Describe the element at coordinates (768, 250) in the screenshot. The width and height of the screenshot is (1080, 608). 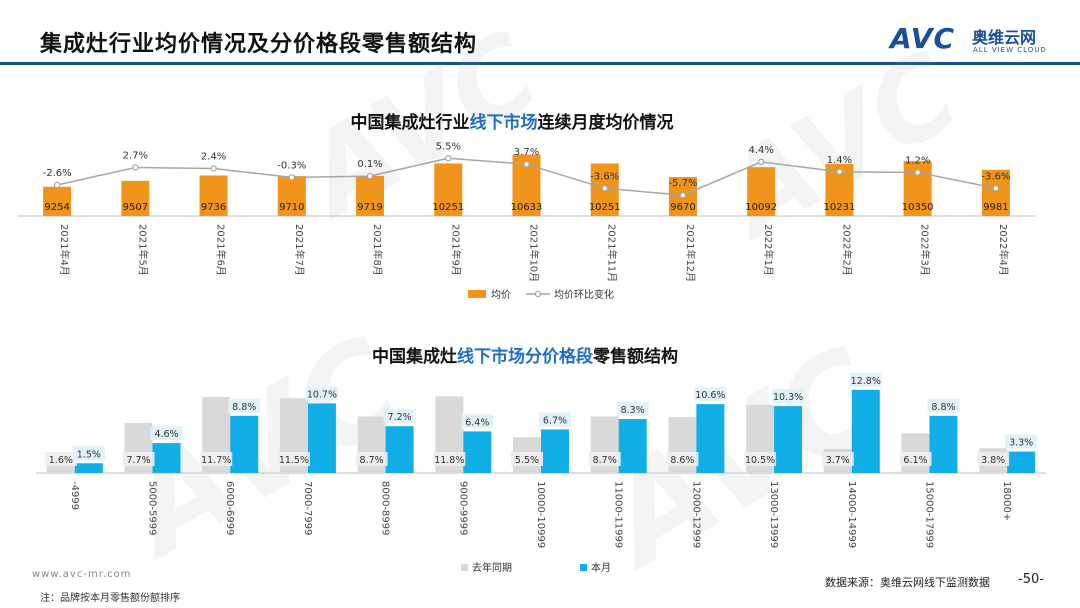
I see `chart1-category-9: 2022年1月` at that location.